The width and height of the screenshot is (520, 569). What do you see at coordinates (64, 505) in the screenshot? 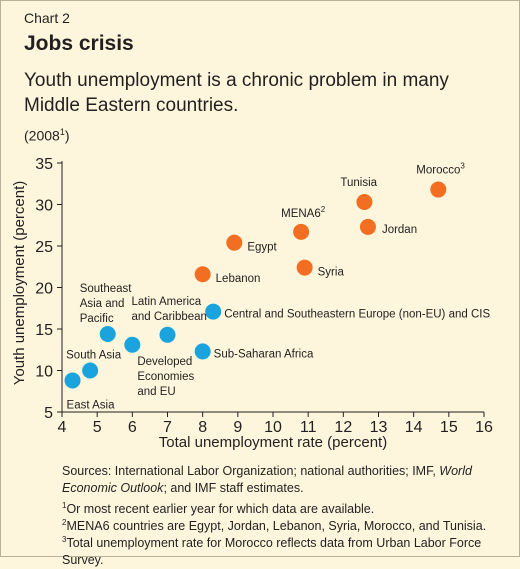
I see `footnote-1-marker: 1` at bounding box center [64, 505].